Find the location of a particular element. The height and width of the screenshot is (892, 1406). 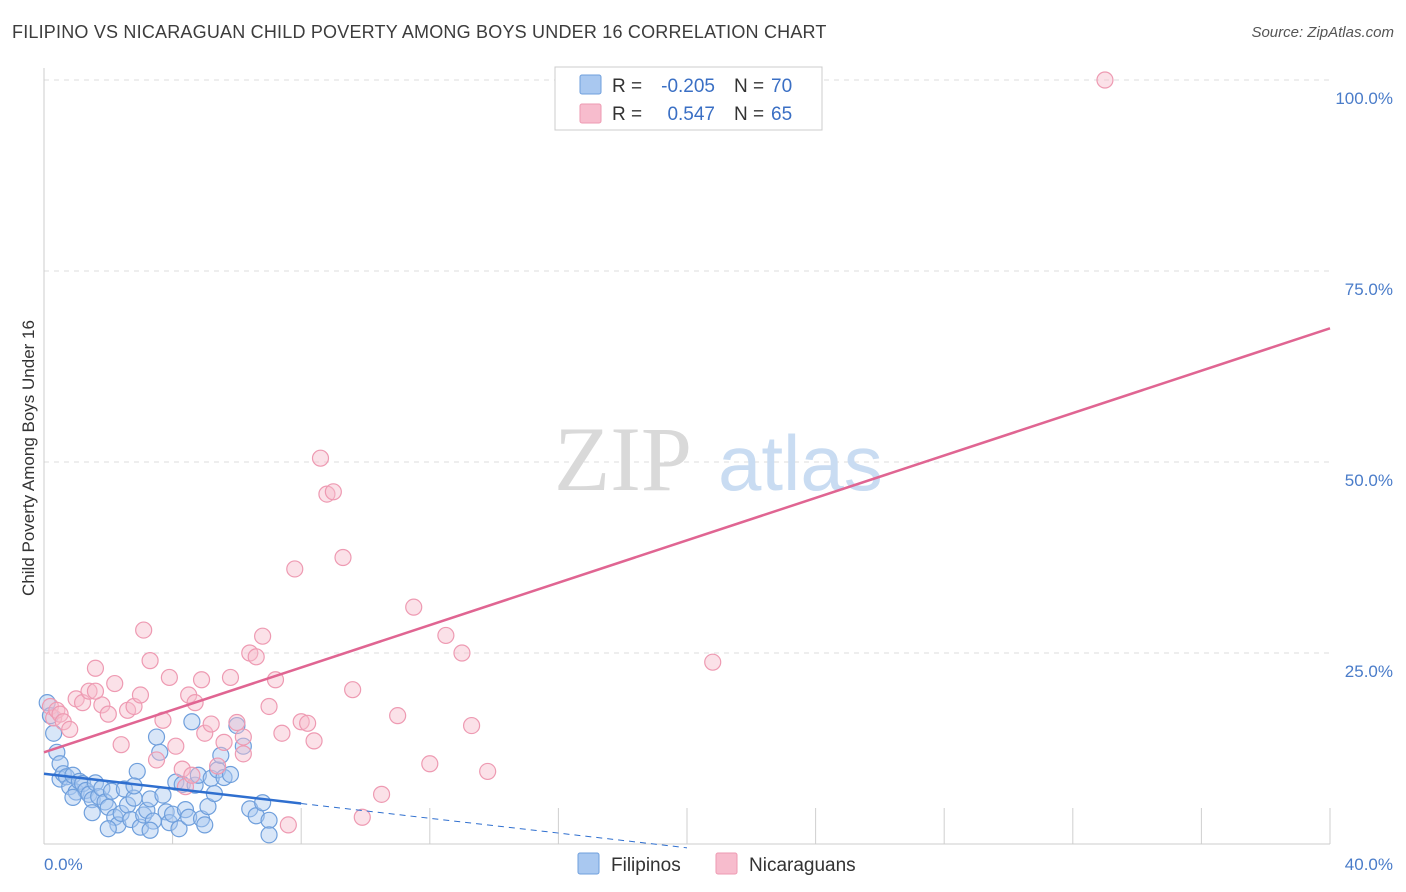

legend-n-label-filipinos: N = is located at coordinates (749, 86).